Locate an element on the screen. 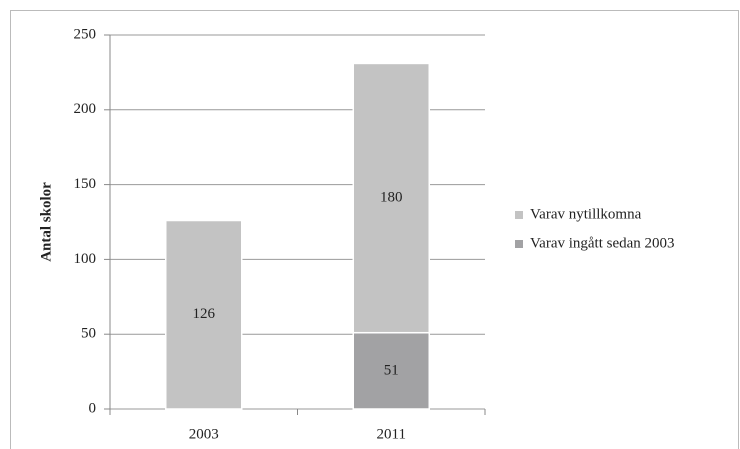 The image size is (740, 449). y-tick-label: 150 is located at coordinates (85, 184).